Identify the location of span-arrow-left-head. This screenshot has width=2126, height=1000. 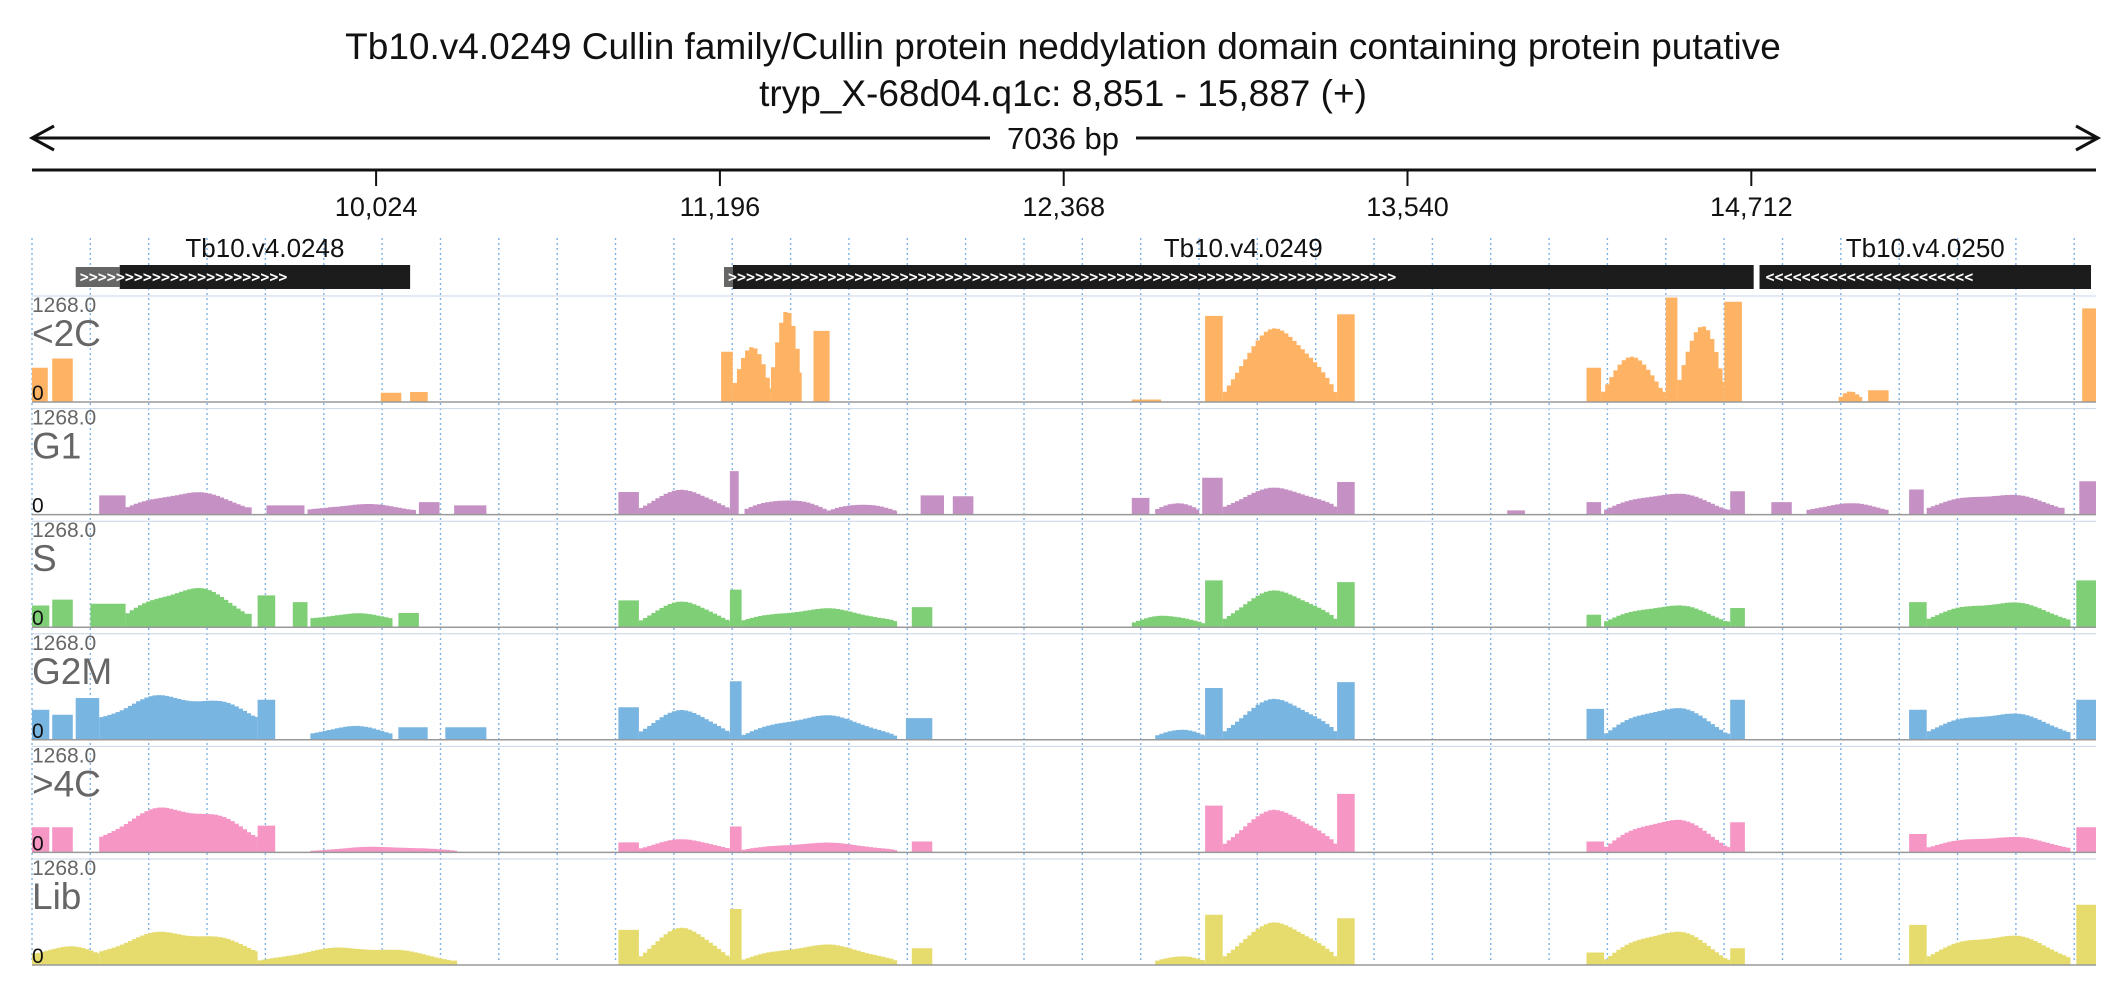
(41, 138).